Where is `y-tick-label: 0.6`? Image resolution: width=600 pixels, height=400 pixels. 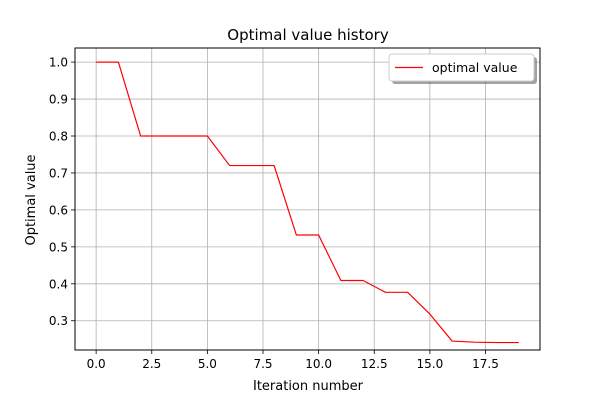
y-tick-label: 0.6 is located at coordinates (58, 210).